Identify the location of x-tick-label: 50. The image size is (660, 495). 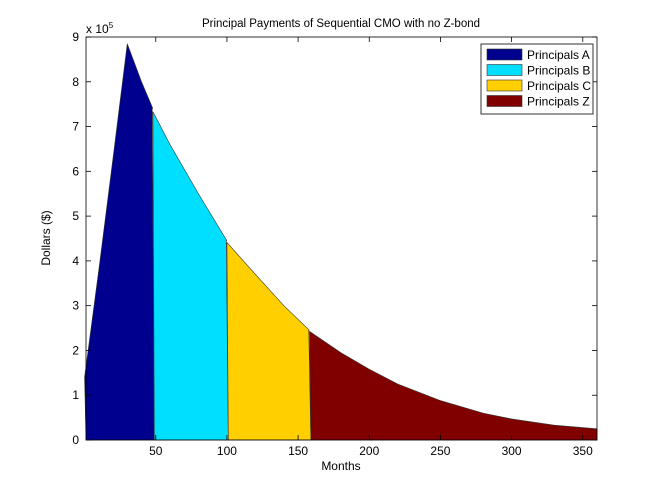
(156, 451).